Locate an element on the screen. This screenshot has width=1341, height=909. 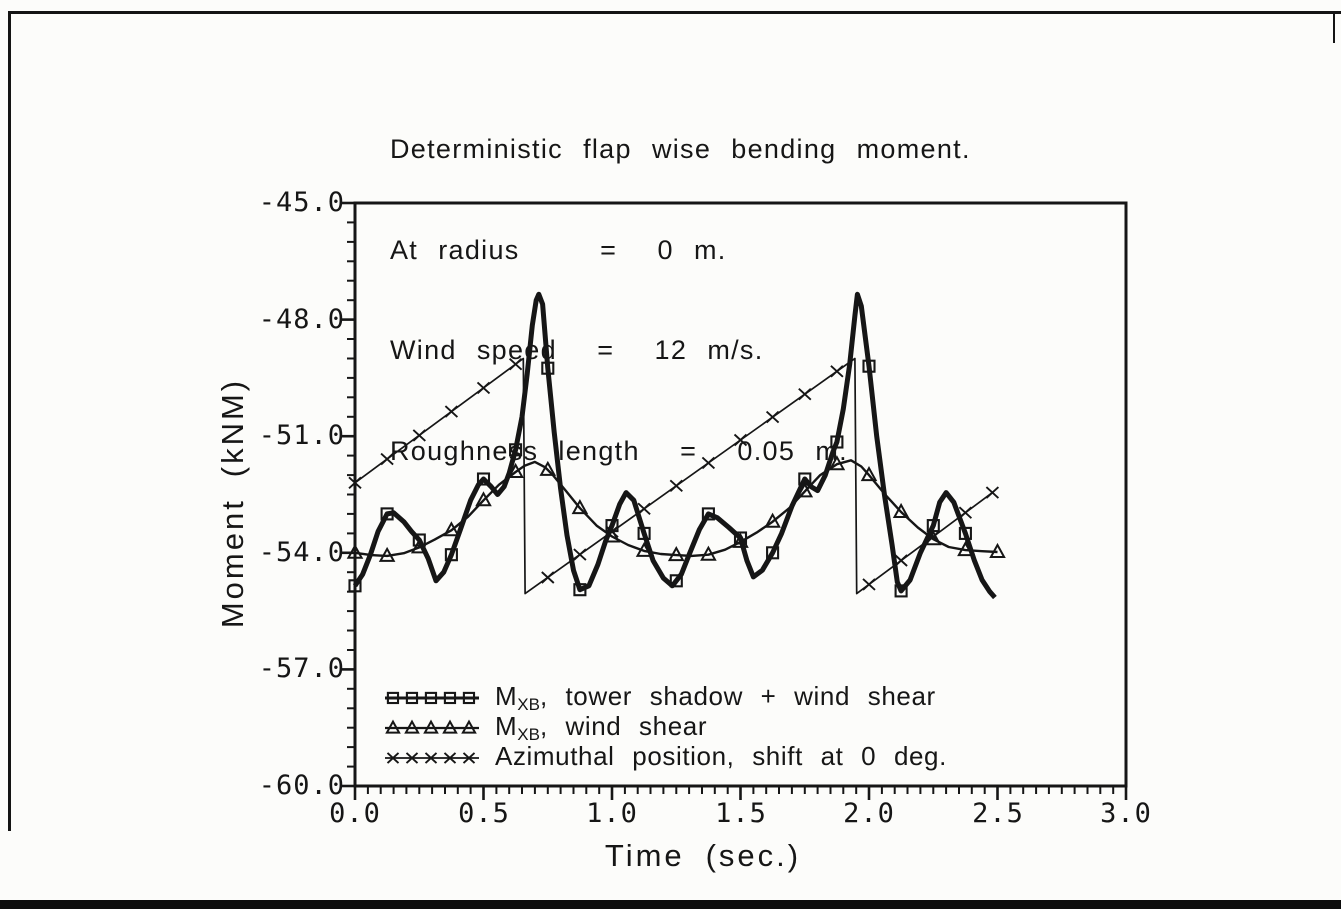
x-axis-title: Time (sec.) is located at coordinates (703, 855).